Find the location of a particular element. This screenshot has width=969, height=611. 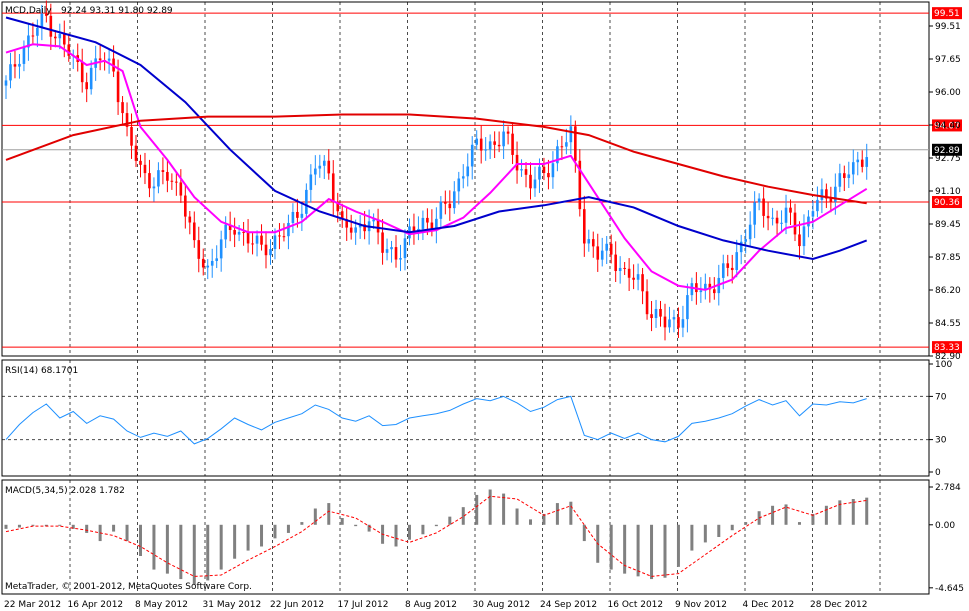

x-tick-label: 17 Jul 2012 is located at coordinates (363, 605).